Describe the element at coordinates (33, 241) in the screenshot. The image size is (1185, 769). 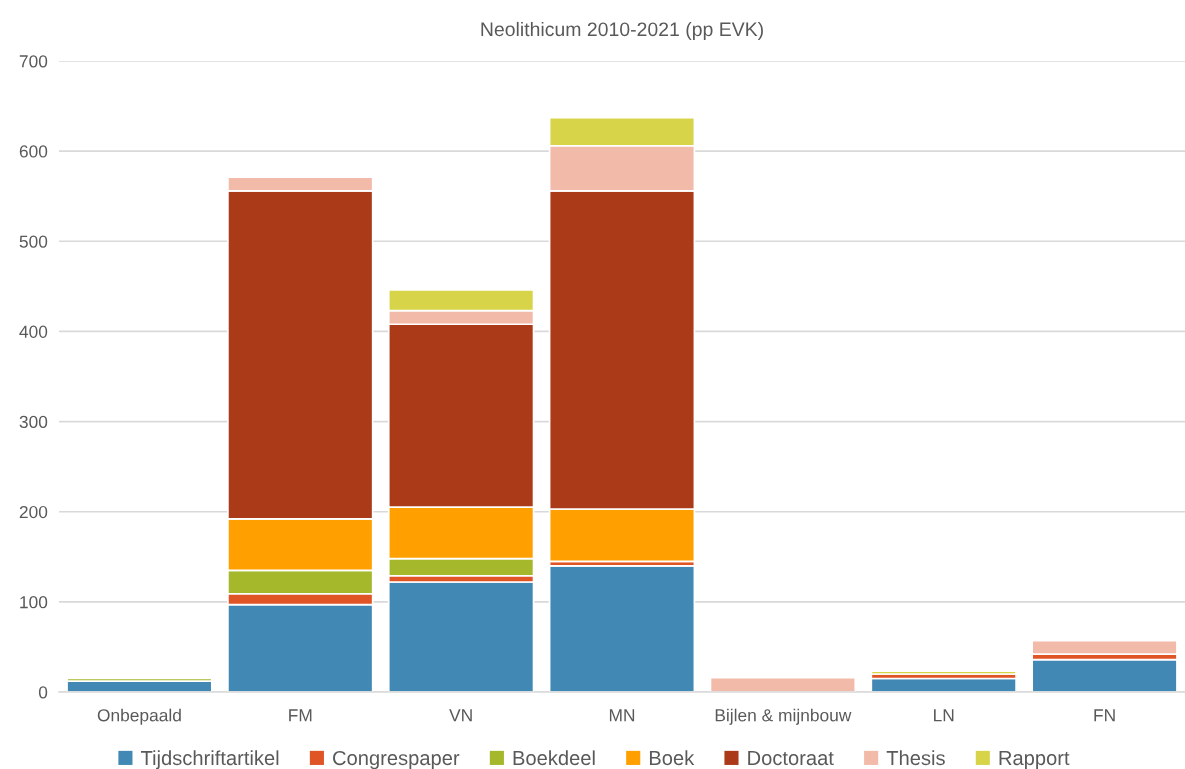
I see `y-tick-label: 500` at that location.